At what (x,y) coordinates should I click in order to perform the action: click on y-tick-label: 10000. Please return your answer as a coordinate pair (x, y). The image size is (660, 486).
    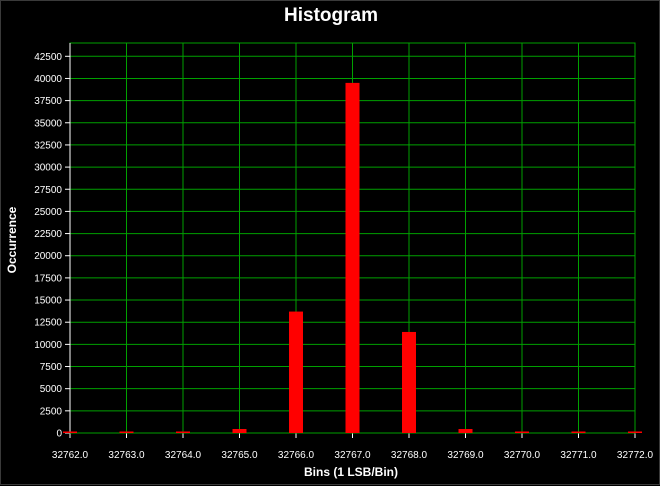
    Looking at the image, I should click on (48, 345).